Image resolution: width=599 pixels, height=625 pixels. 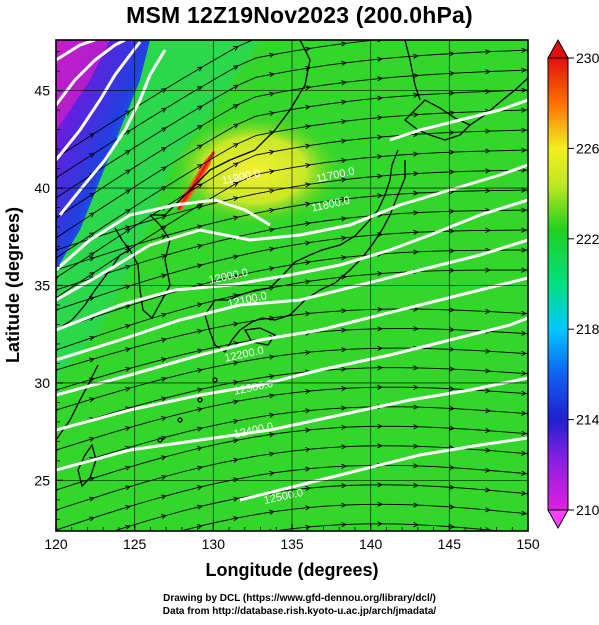 I want to click on colorbar-tick-label-210: 210, so click(x=587, y=510).